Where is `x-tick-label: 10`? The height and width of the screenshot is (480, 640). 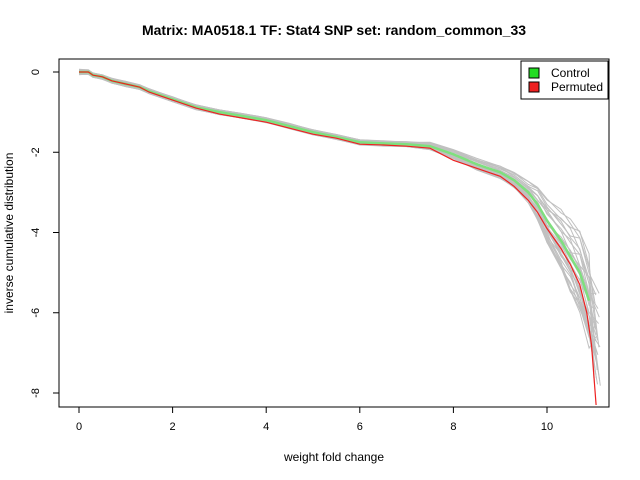
x-tick-label: 10 is located at coordinates (547, 427).